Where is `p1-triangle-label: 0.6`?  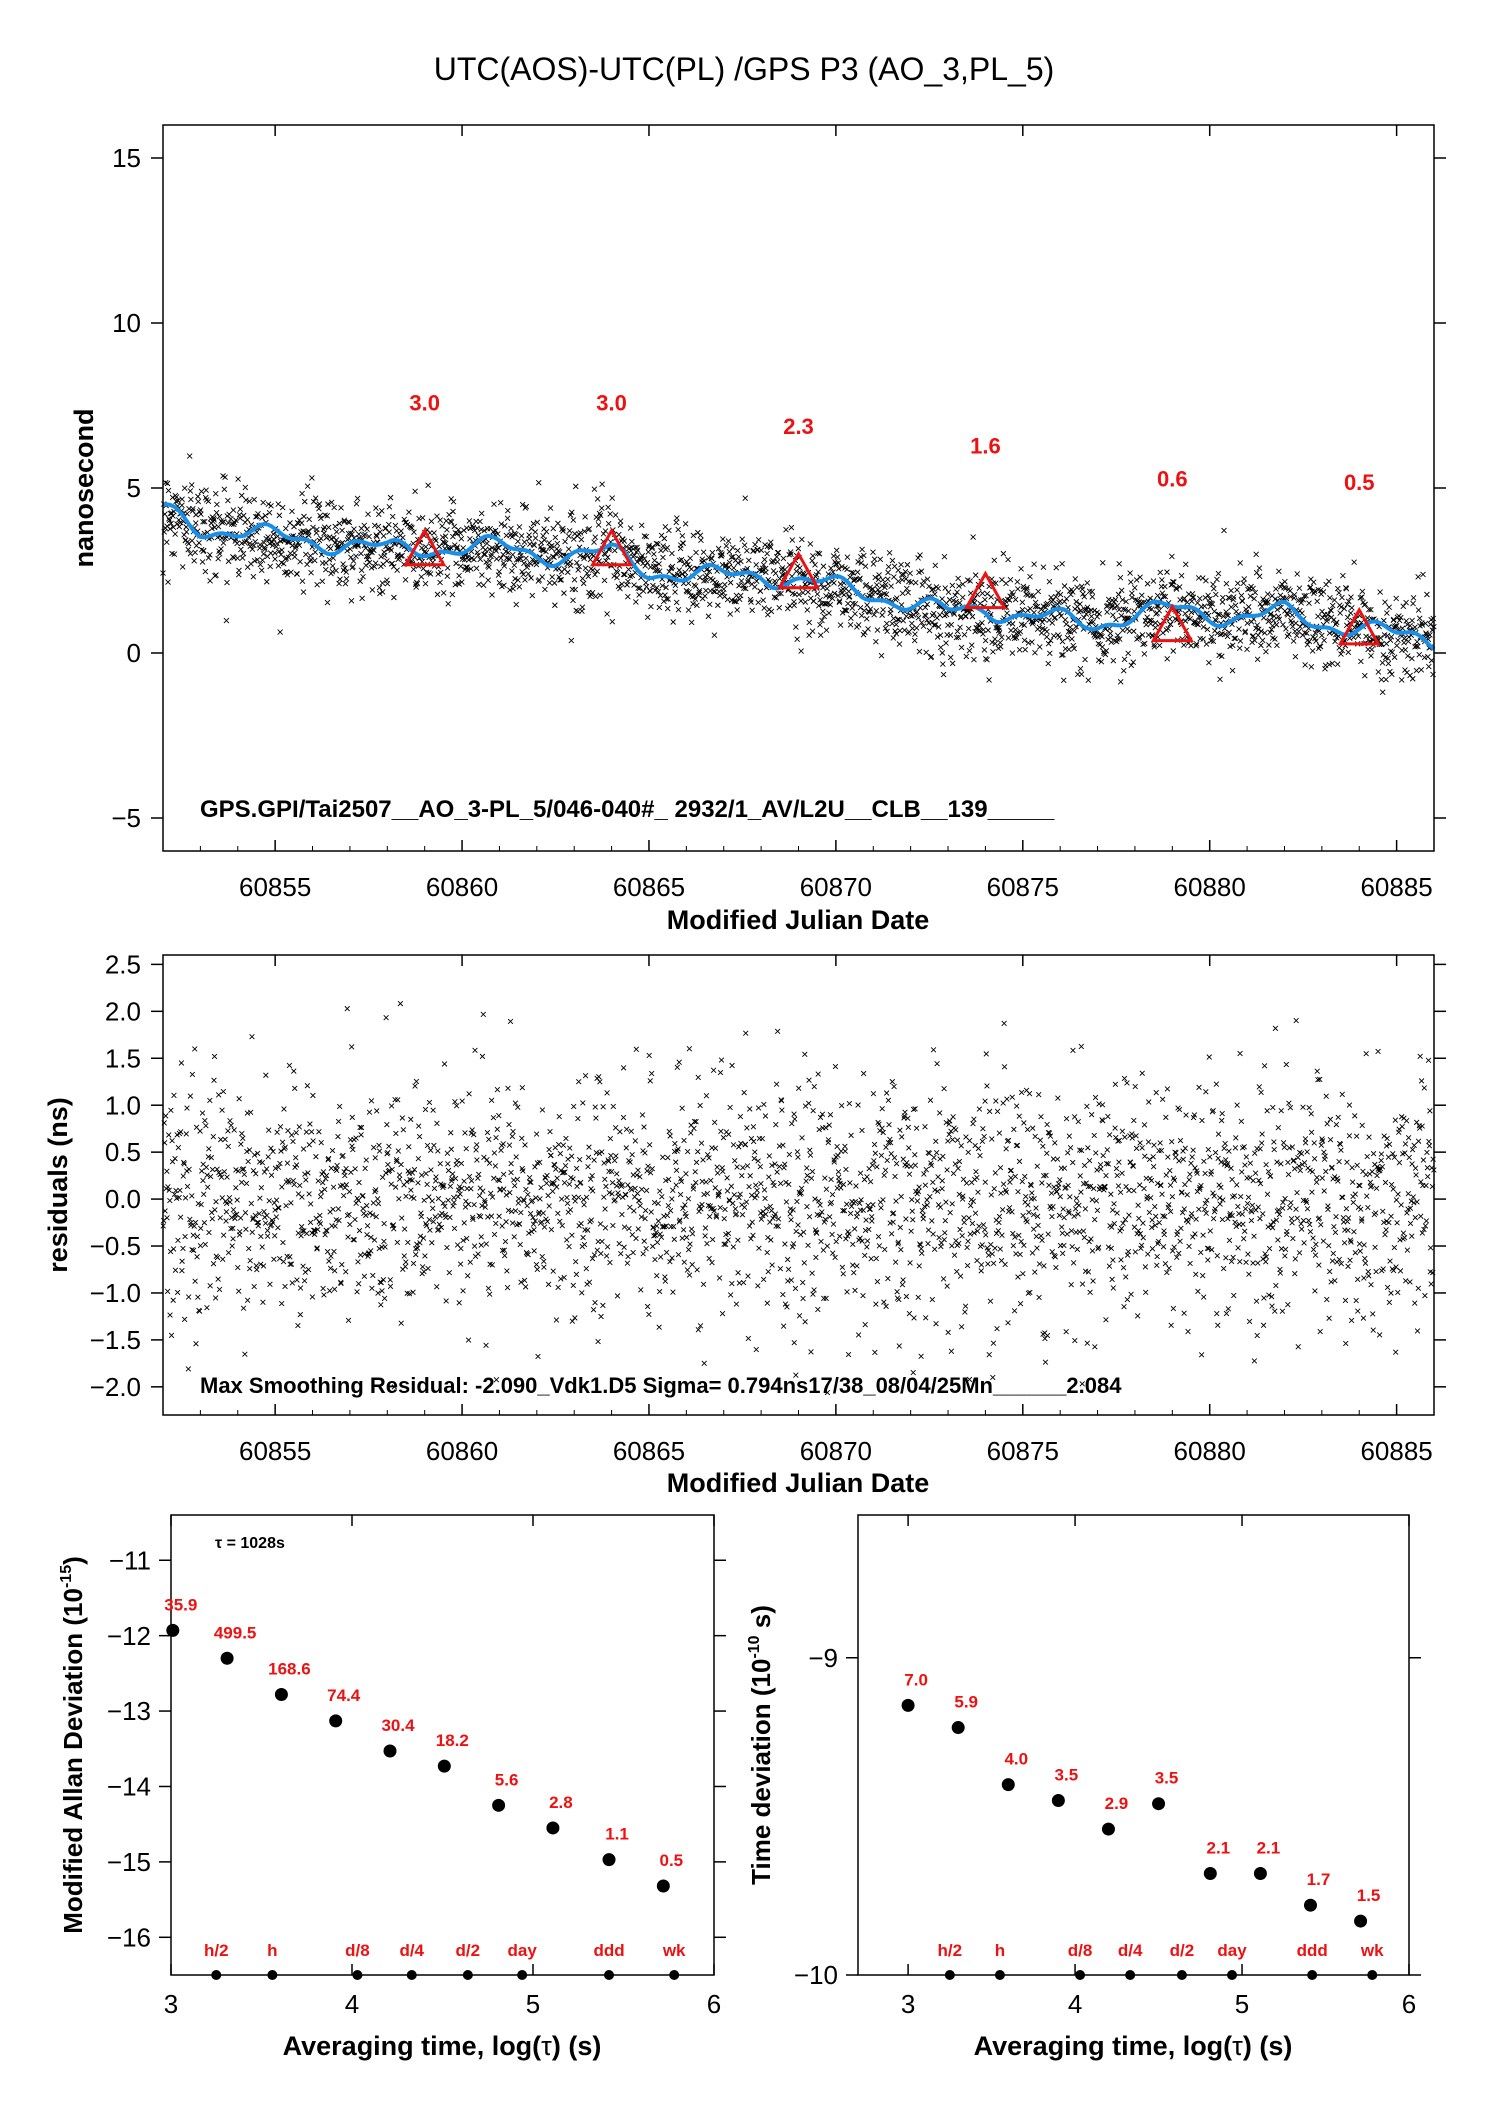 p1-triangle-label: 0.6 is located at coordinates (1172, 479).